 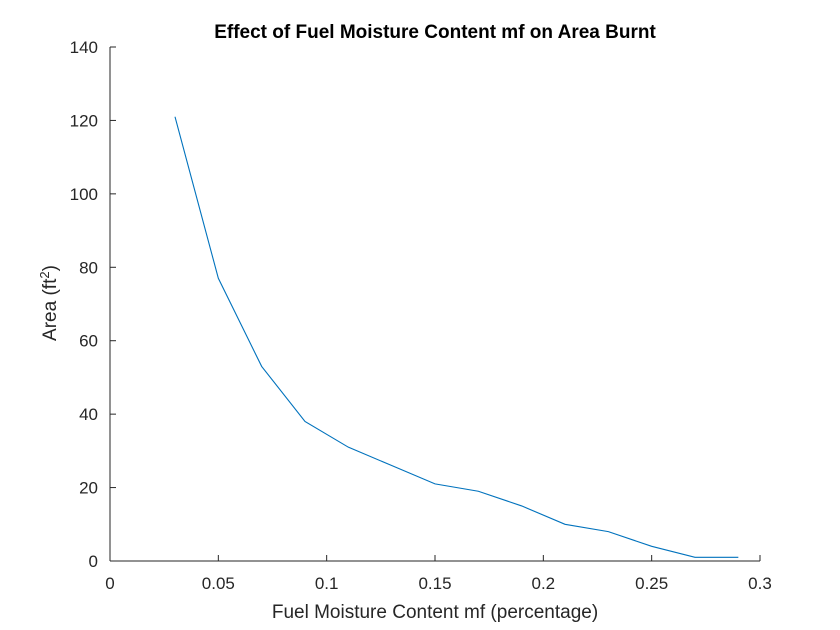 What do you see at coordinates (434, 583) in the screenshot?
I see `x-tick-label: 0.15` at bounding box center [434, 583].